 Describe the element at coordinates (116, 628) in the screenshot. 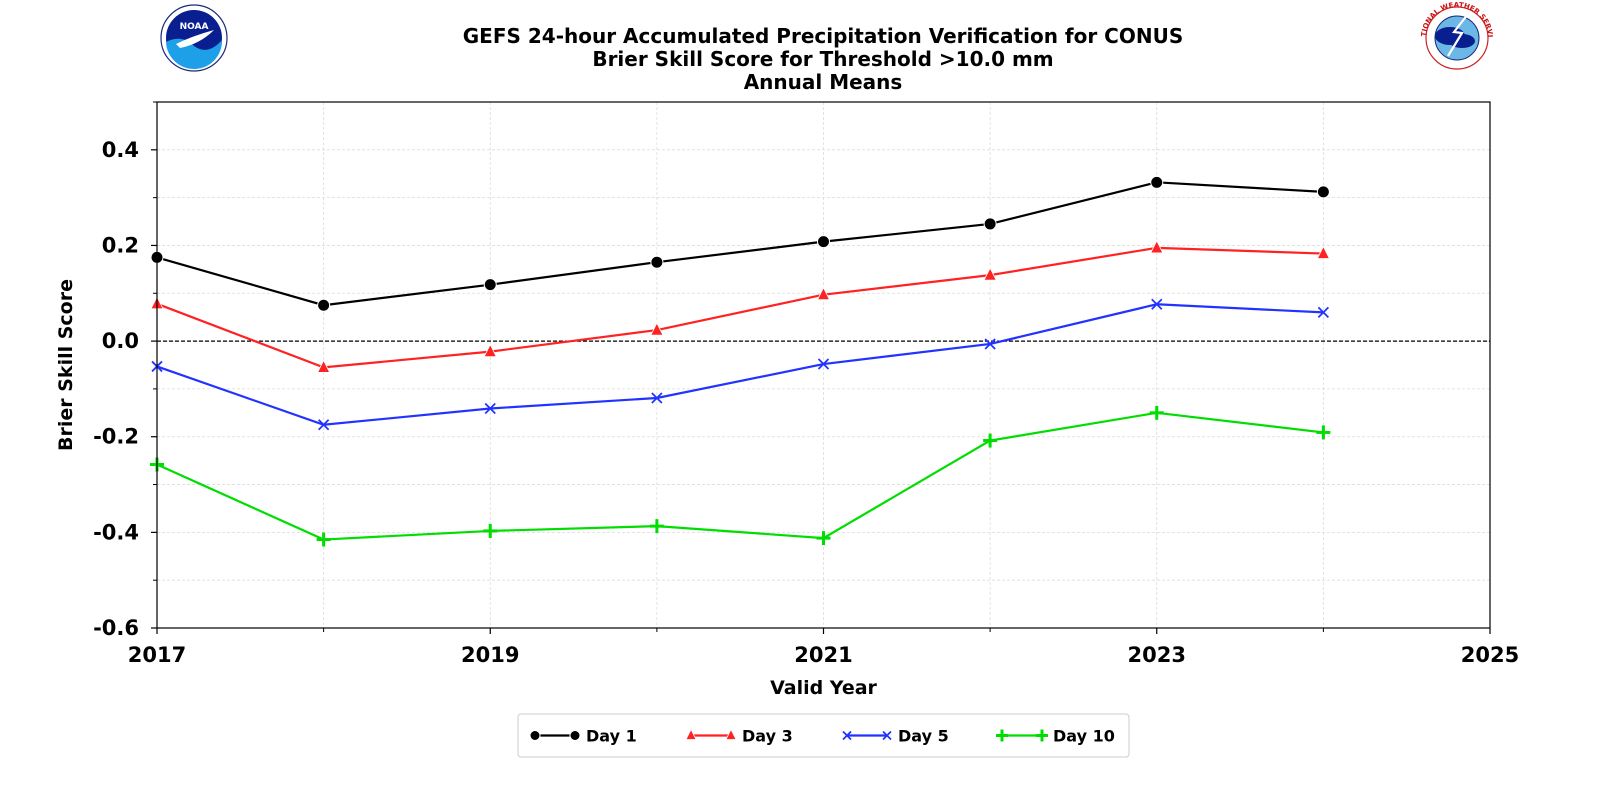

I see `y-tick-label: -0.6` at that location.